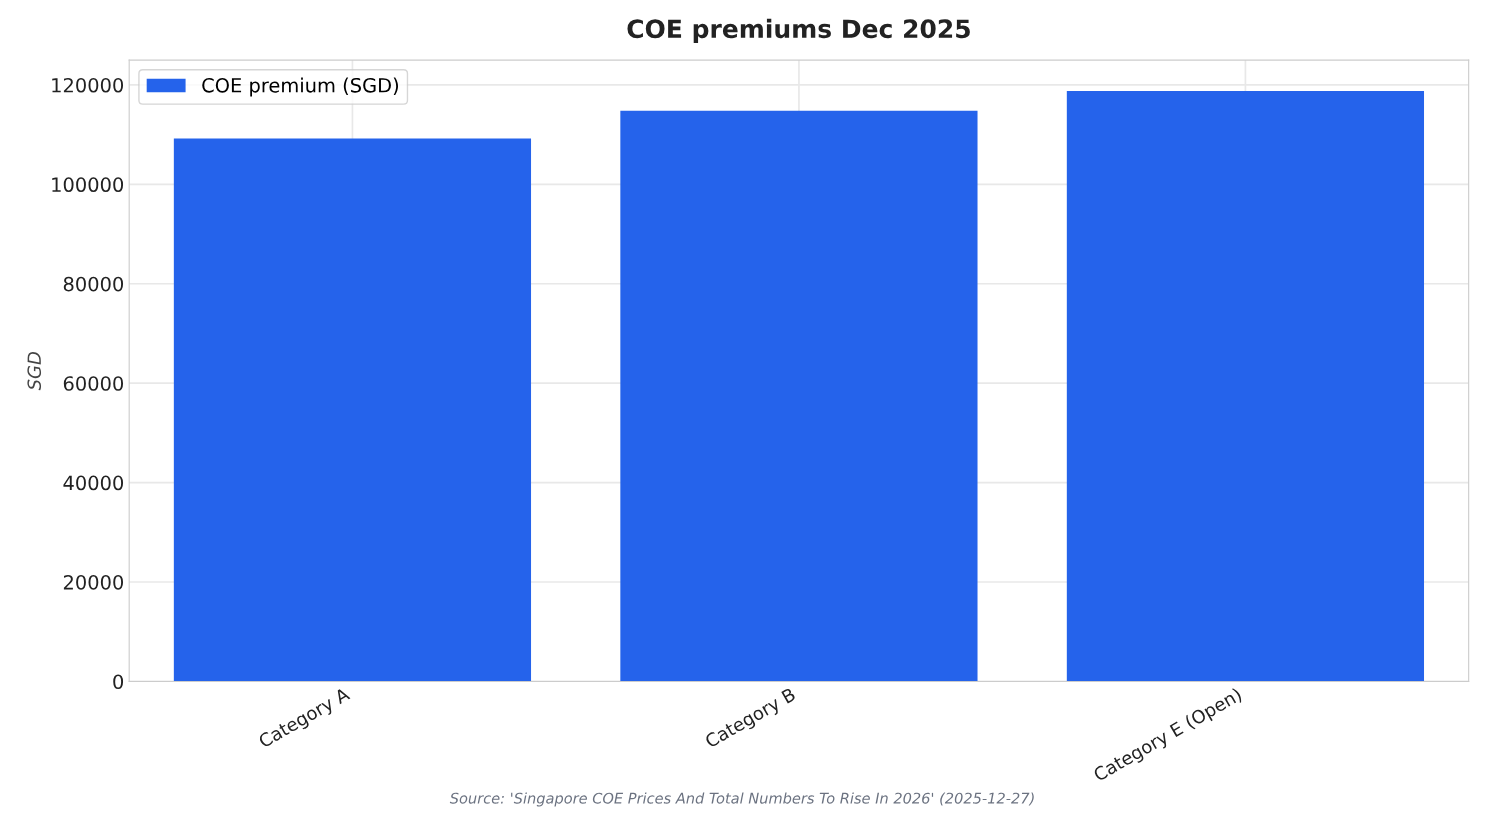 Image resolution: width=1485 pixels, height=823 pixels. I want to click on chart-title: COE premiums Dec 2025, so click(798, 31).